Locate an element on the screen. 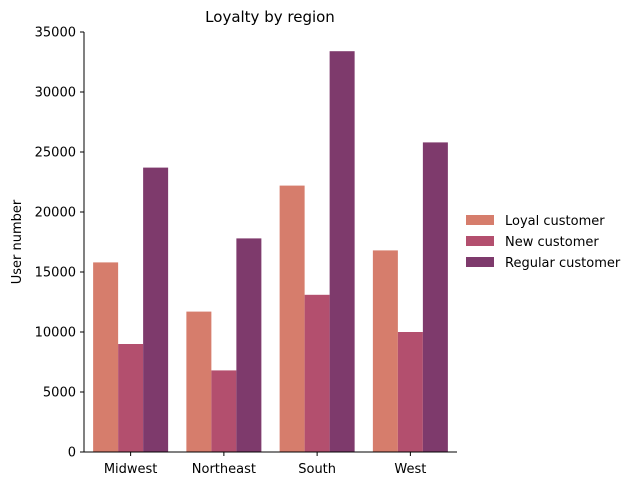  x-tick-label: South is located at coordinates (317, 469).